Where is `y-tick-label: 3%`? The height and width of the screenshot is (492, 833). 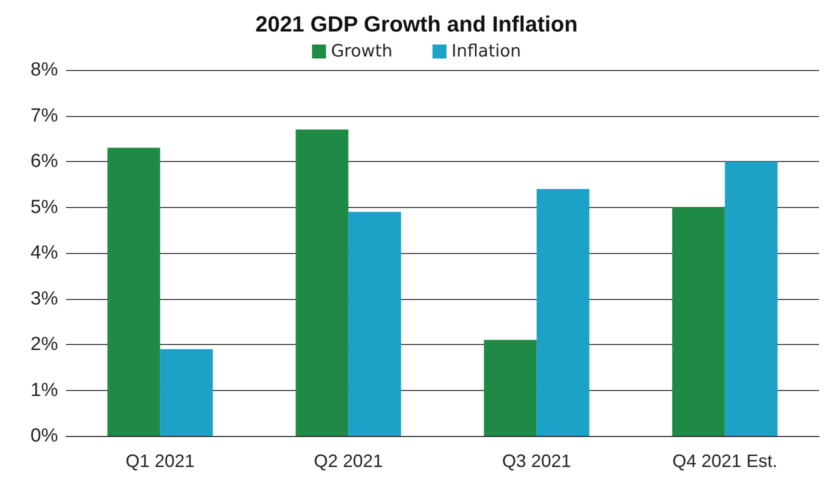 y-tick-label: 3% is located at coordinates (44, 299).